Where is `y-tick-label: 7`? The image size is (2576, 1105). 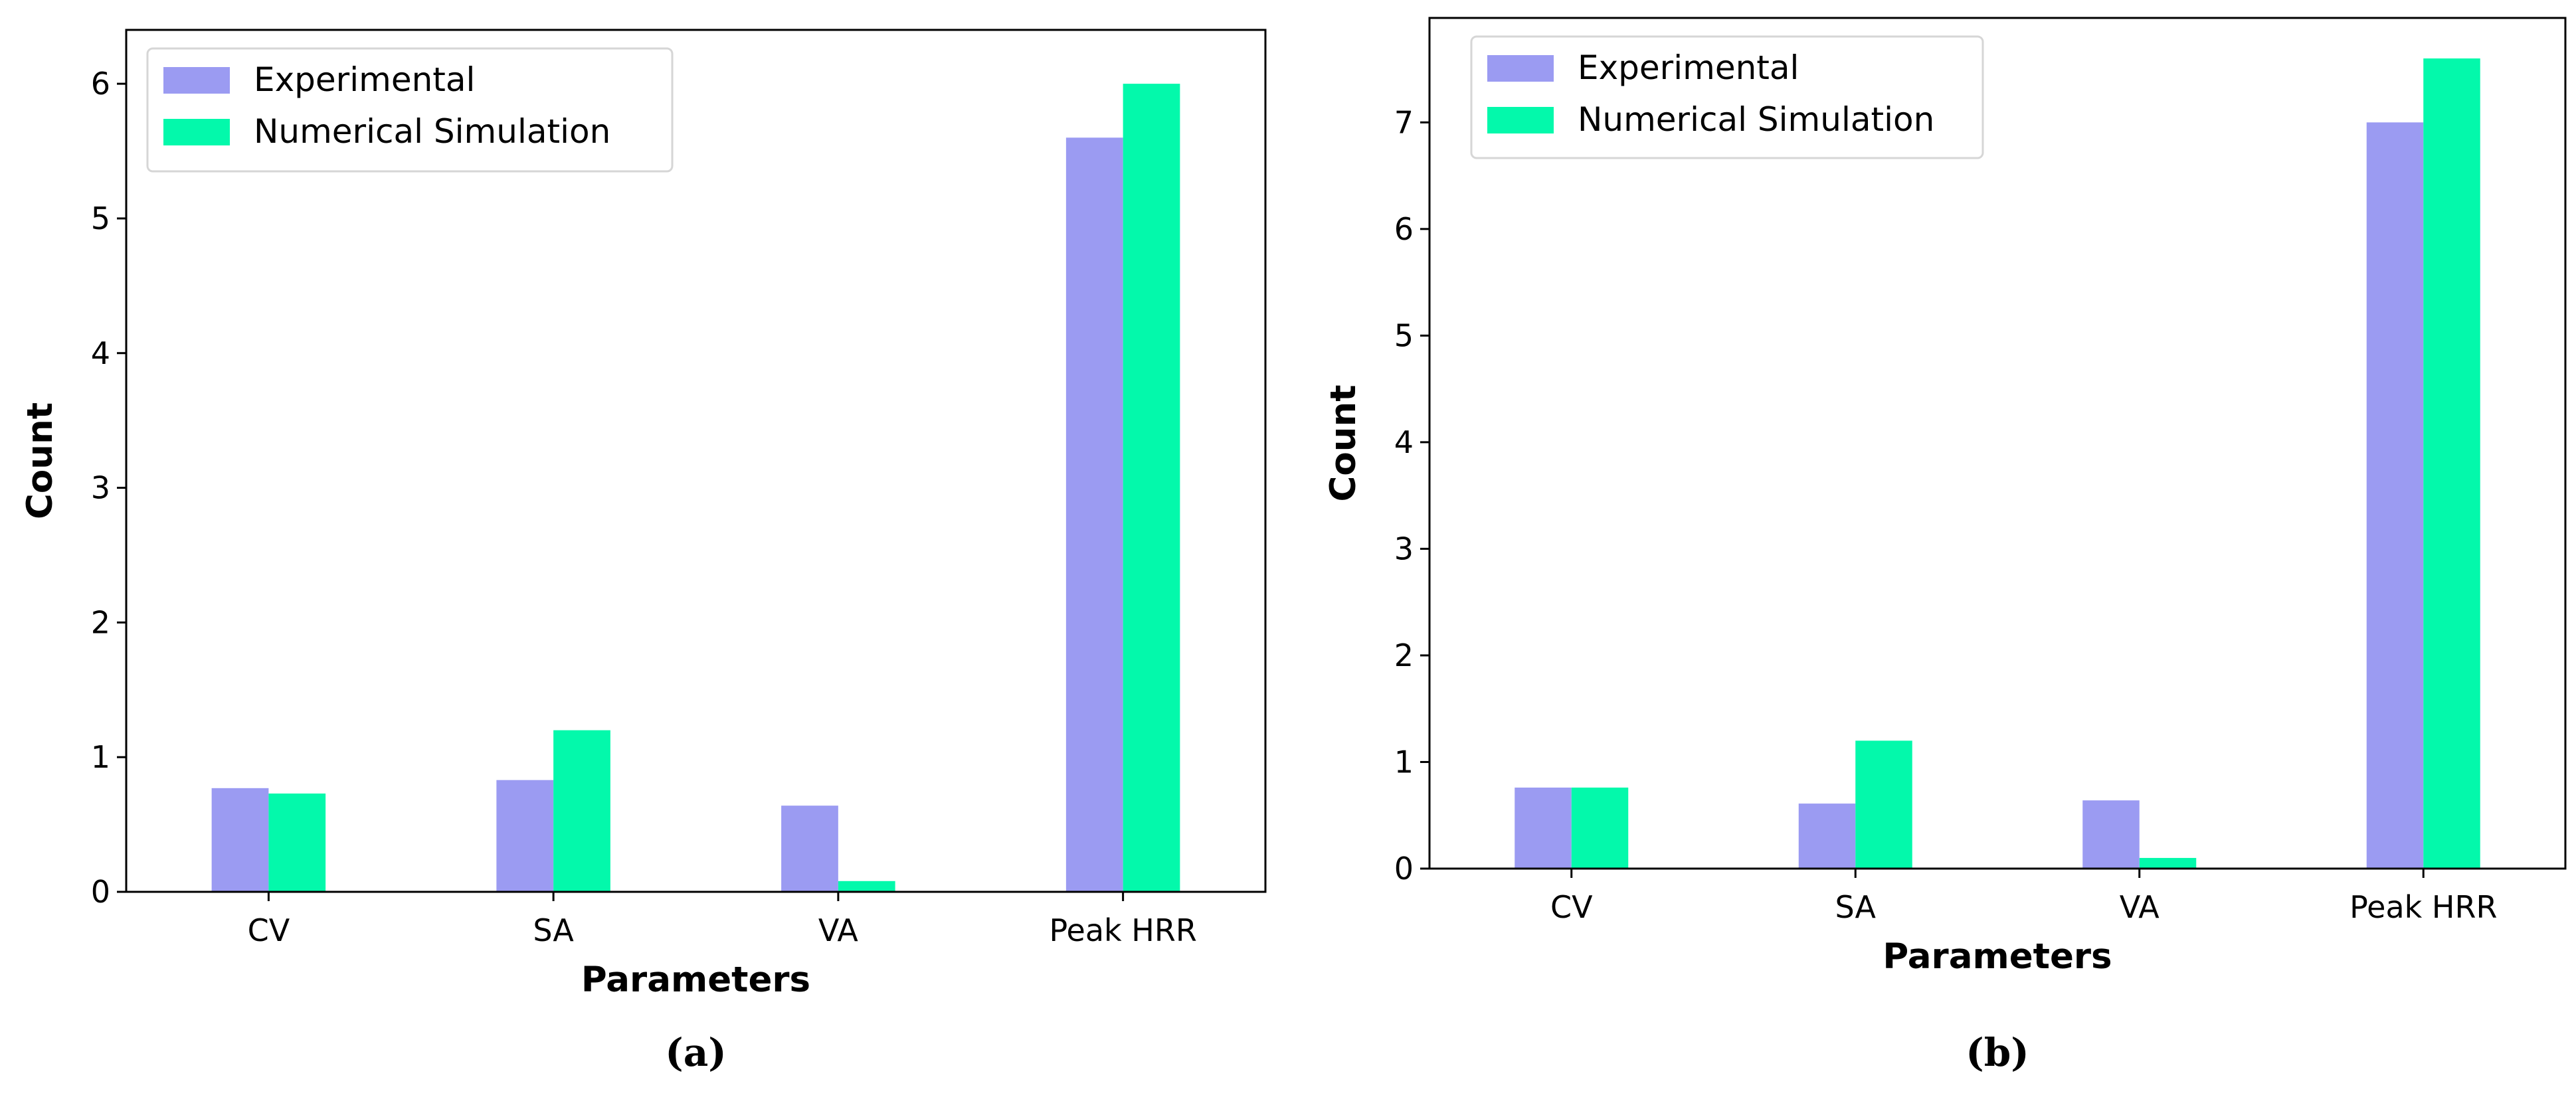
y-tick-label: 7 is located at coordinates (1404, 122).